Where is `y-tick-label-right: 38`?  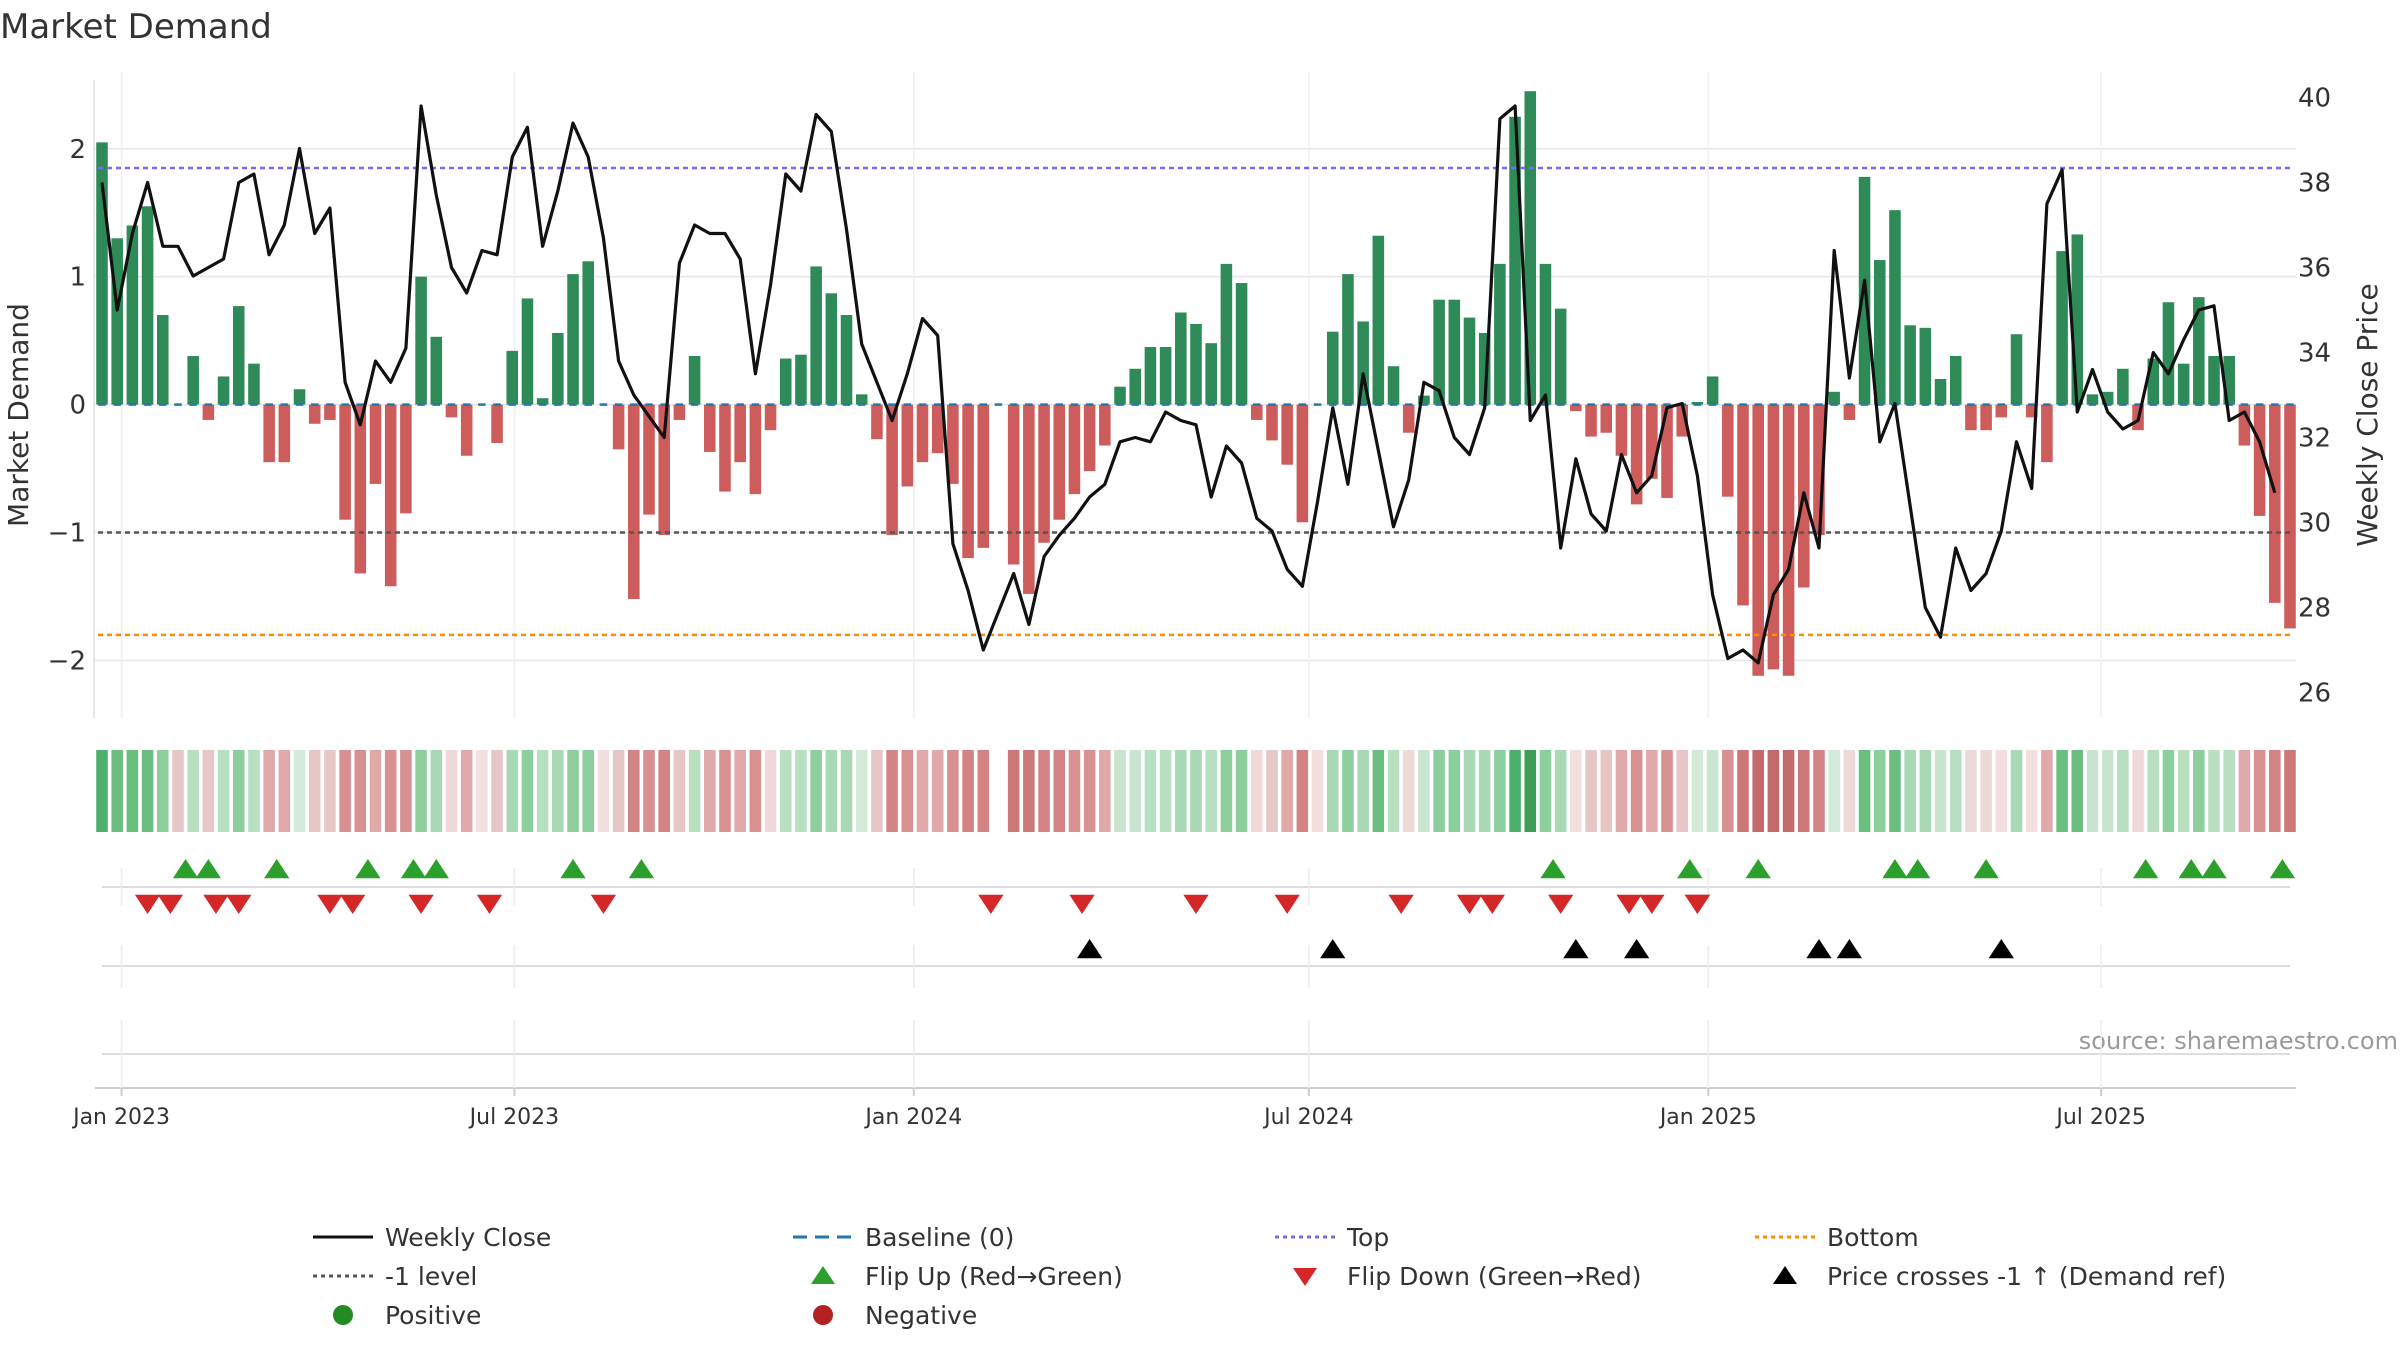 y-tick-label-right: 38 is located at coordinates (2314, 184).